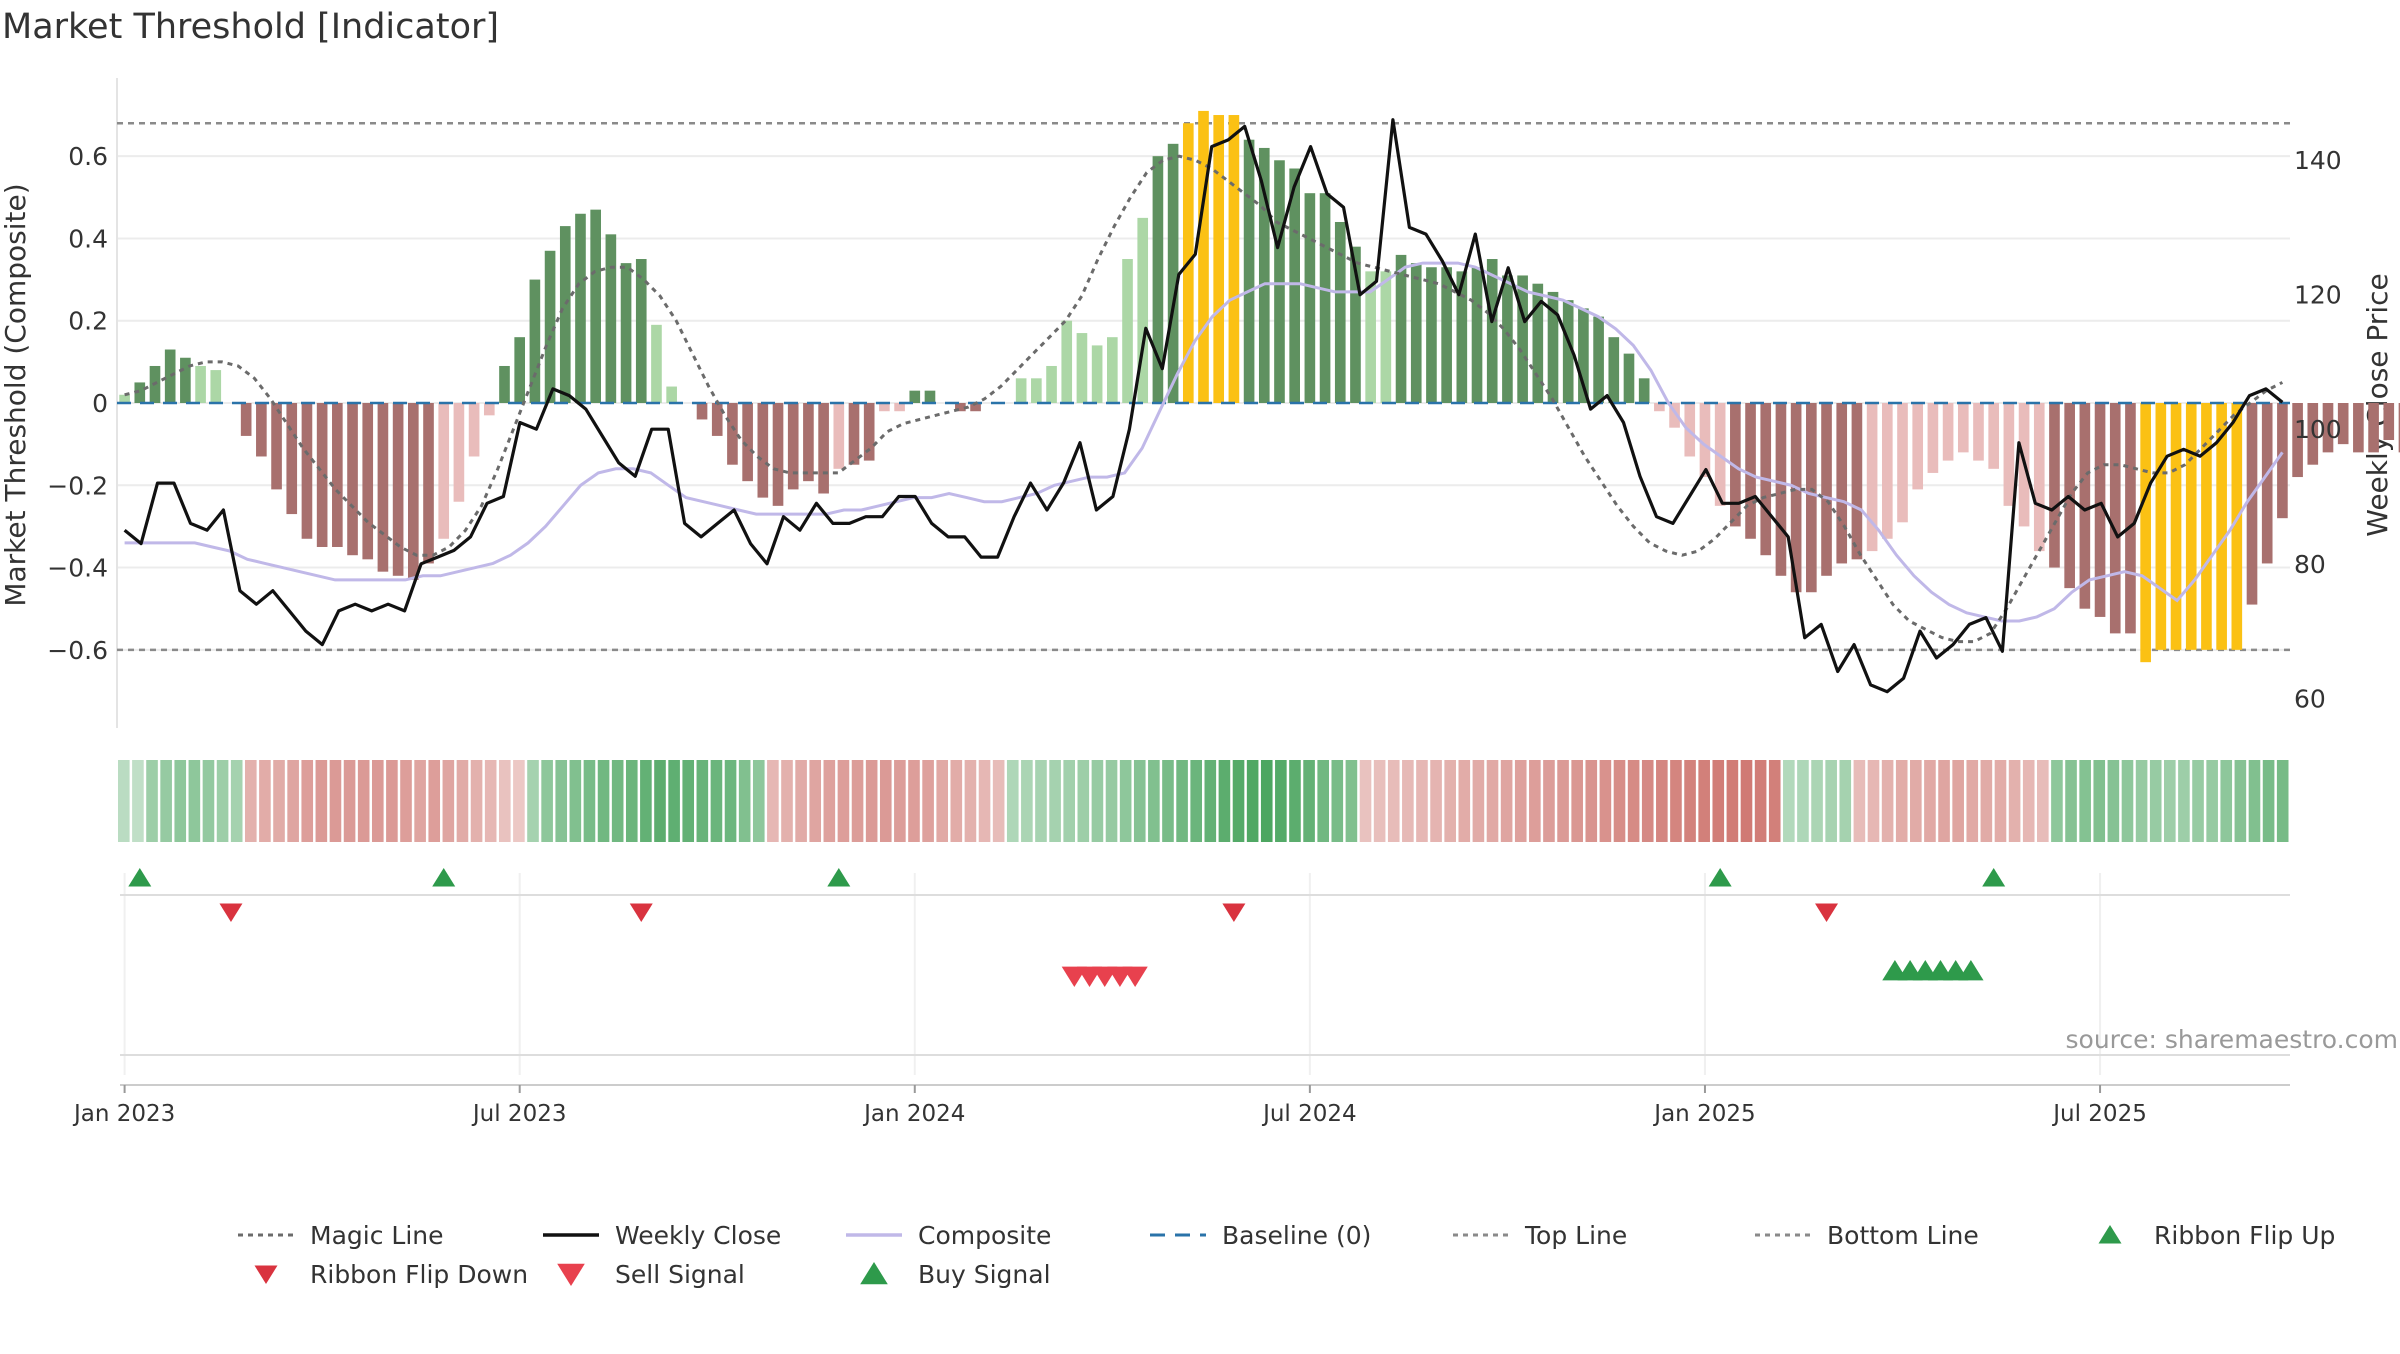 This screenshot has height=1354, width=2400. Describe the element at coordinates (2099, 1114) in the screenshot. I see `x-tick-label: Jul 2025` at that location.